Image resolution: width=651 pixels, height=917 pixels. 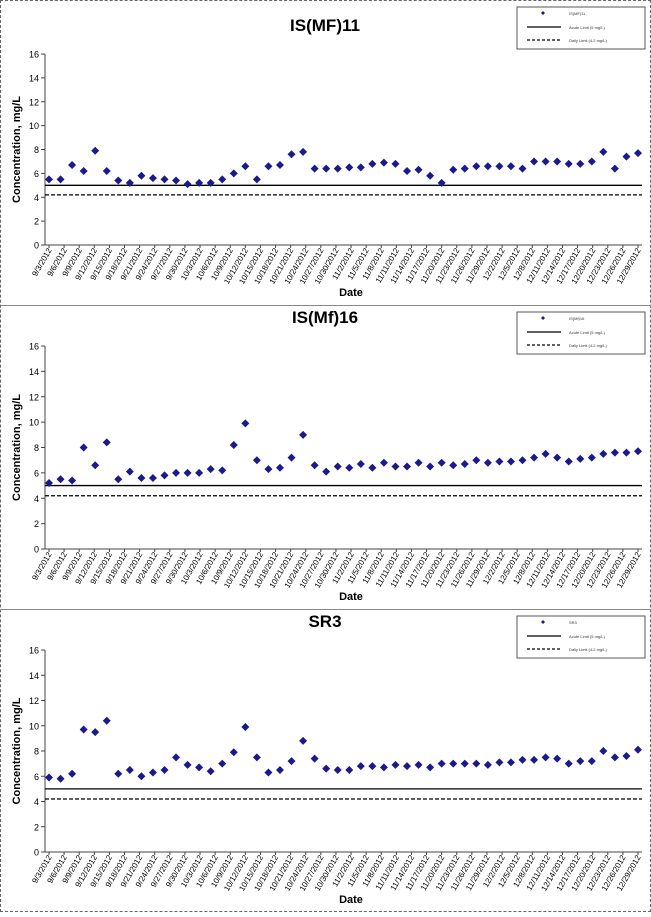 What do you see at coordinates (324, 621) in the screenshot?
I see `chart-title: SR3` at bounding box center [324, 621].